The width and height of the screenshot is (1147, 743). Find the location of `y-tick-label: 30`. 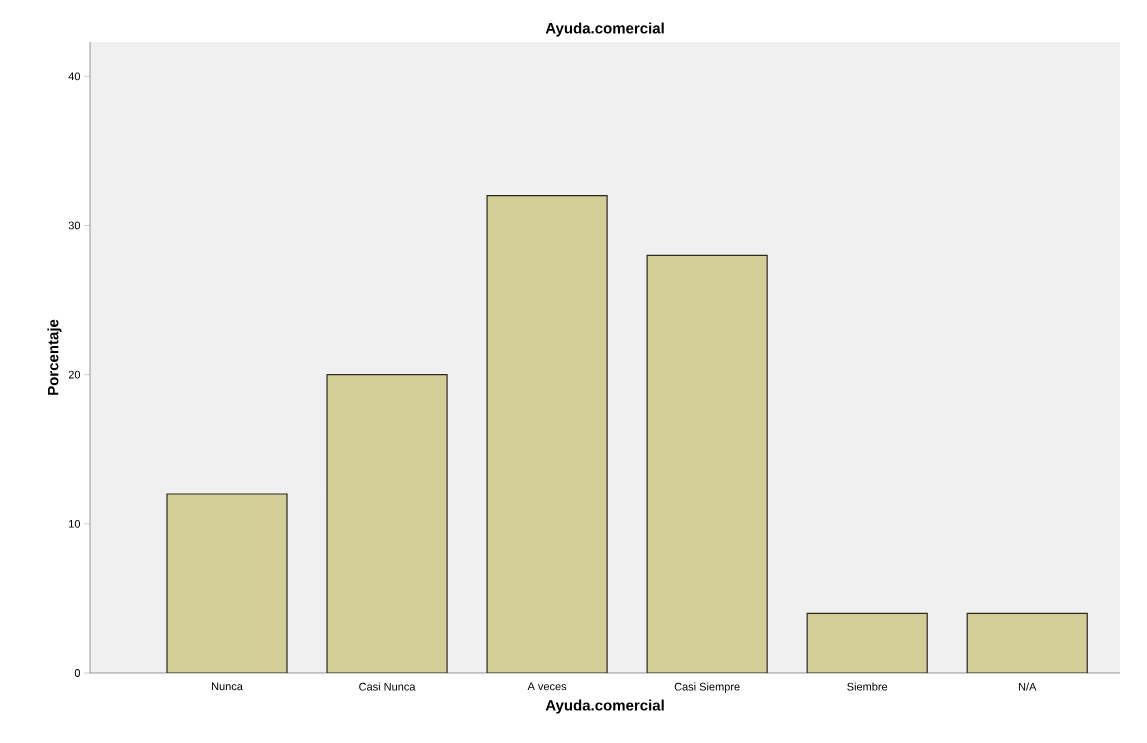

y-tick-label: 30 is located at coordinates (74, 225).